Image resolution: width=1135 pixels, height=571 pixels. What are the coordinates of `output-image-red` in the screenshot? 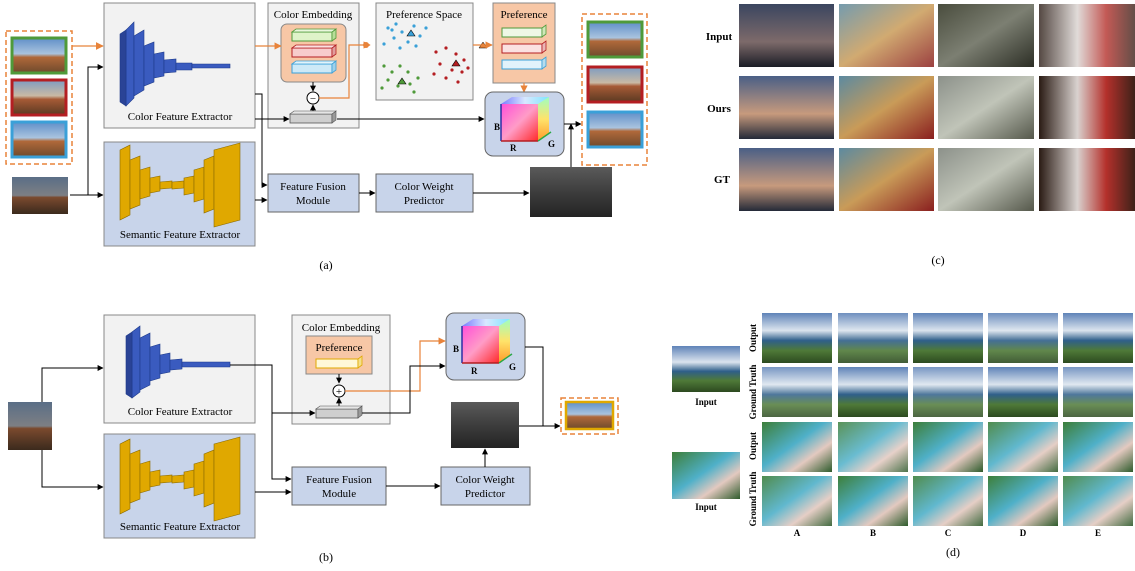 It's located at (615, 84).